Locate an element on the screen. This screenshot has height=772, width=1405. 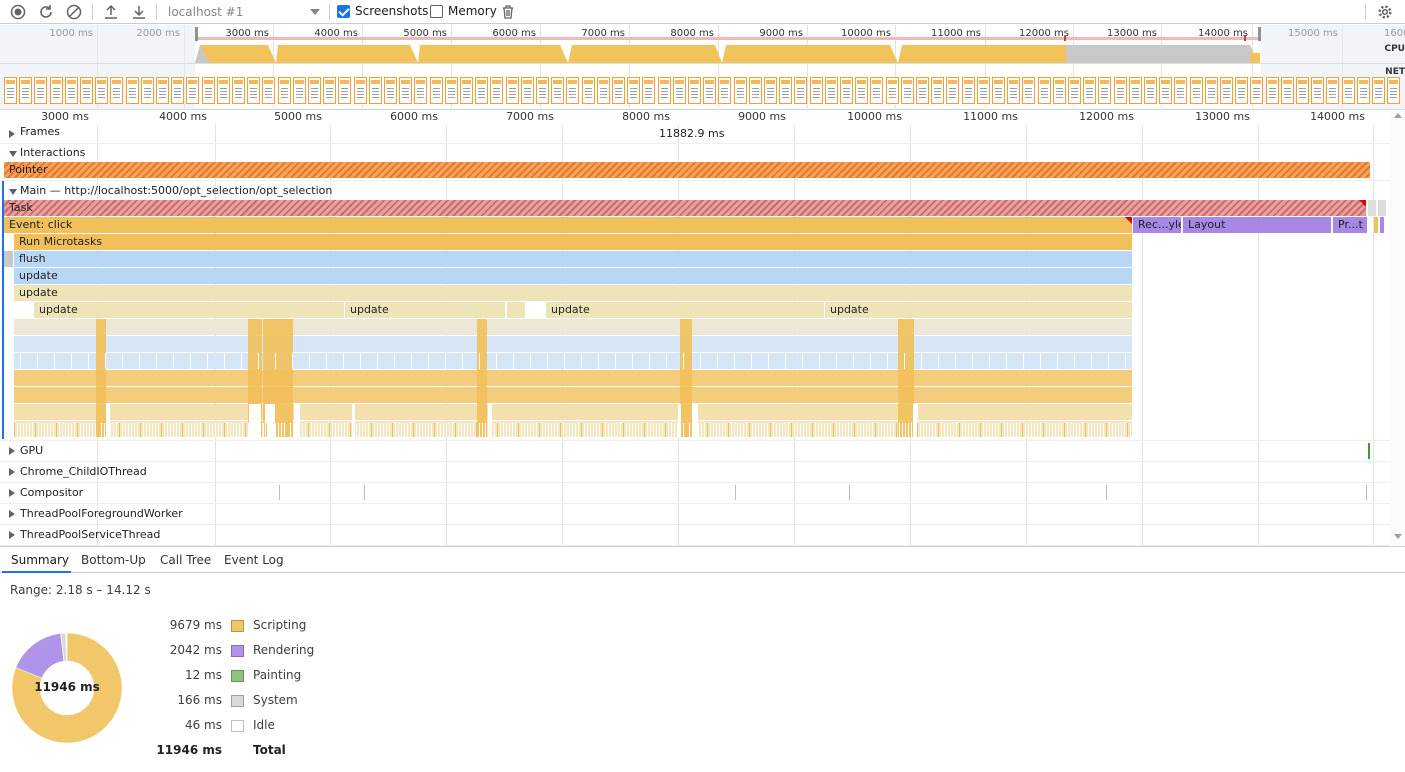
tab-event-log: Event Log is located at coordinates (254, 560).